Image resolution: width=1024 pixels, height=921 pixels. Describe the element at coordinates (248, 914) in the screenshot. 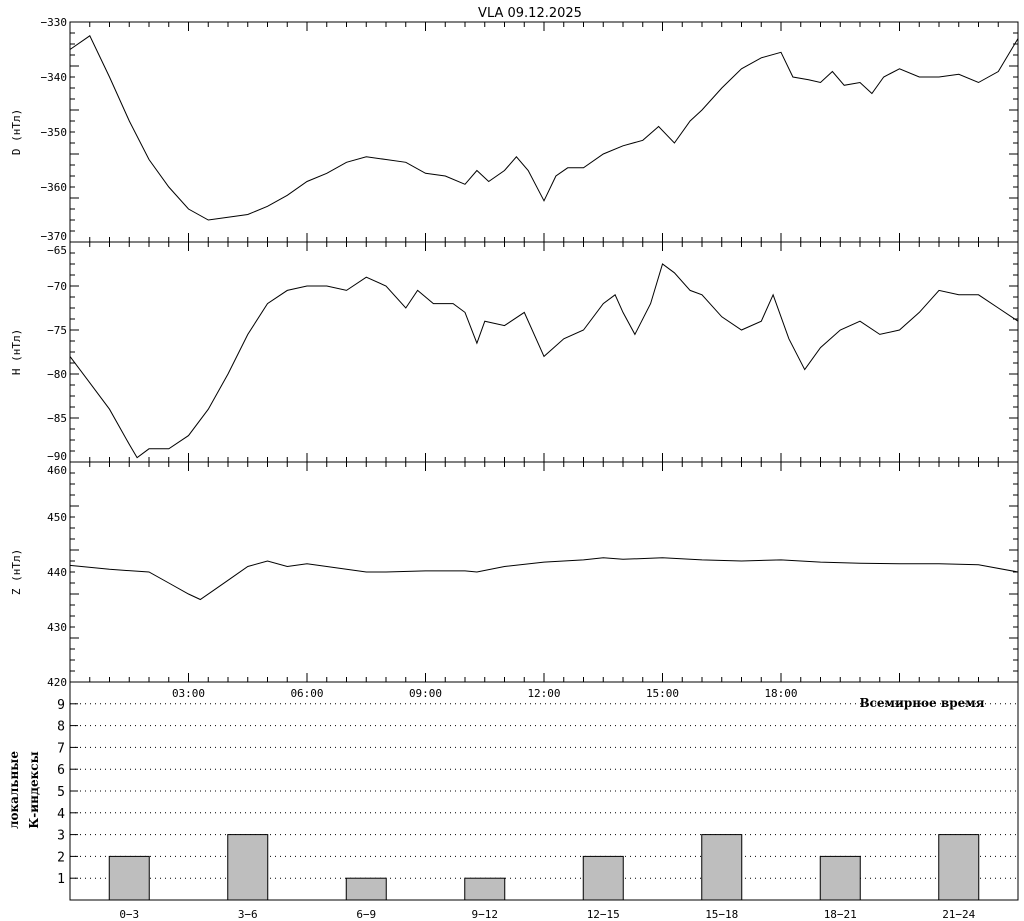

I see `x-tick-label: 3−6` at that location.